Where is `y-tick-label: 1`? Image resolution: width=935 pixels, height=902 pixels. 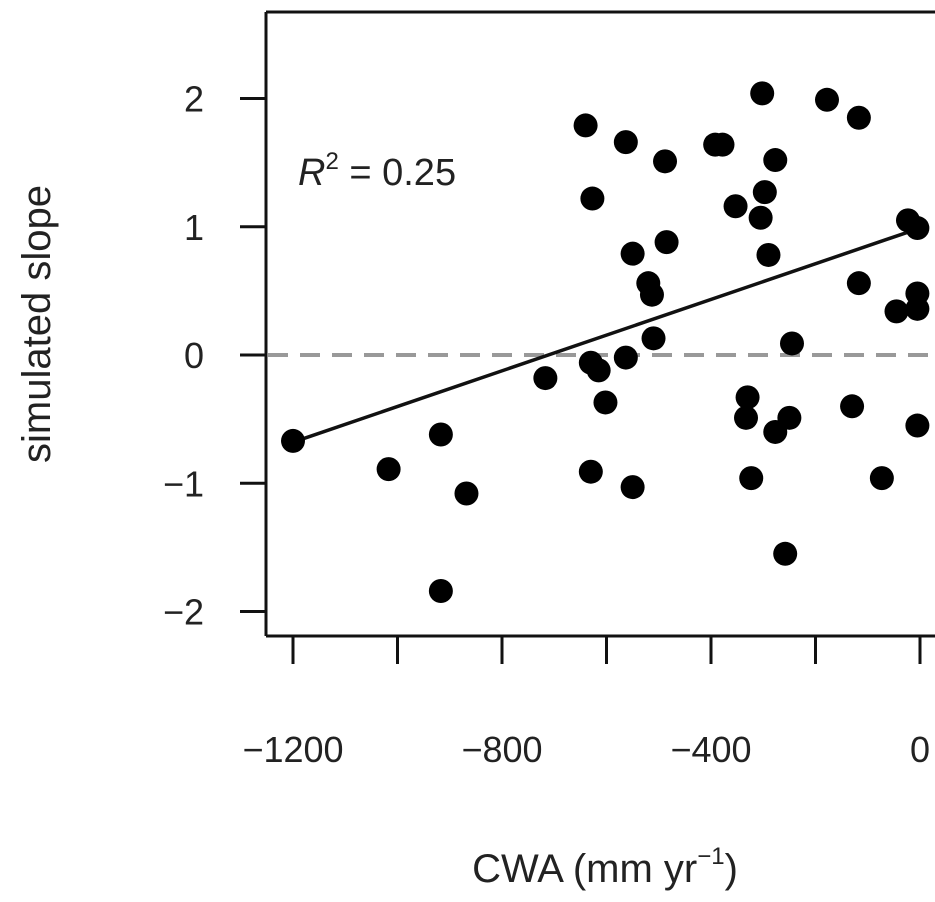 y-tick-label: 1 is located at coordinates (194, 227).